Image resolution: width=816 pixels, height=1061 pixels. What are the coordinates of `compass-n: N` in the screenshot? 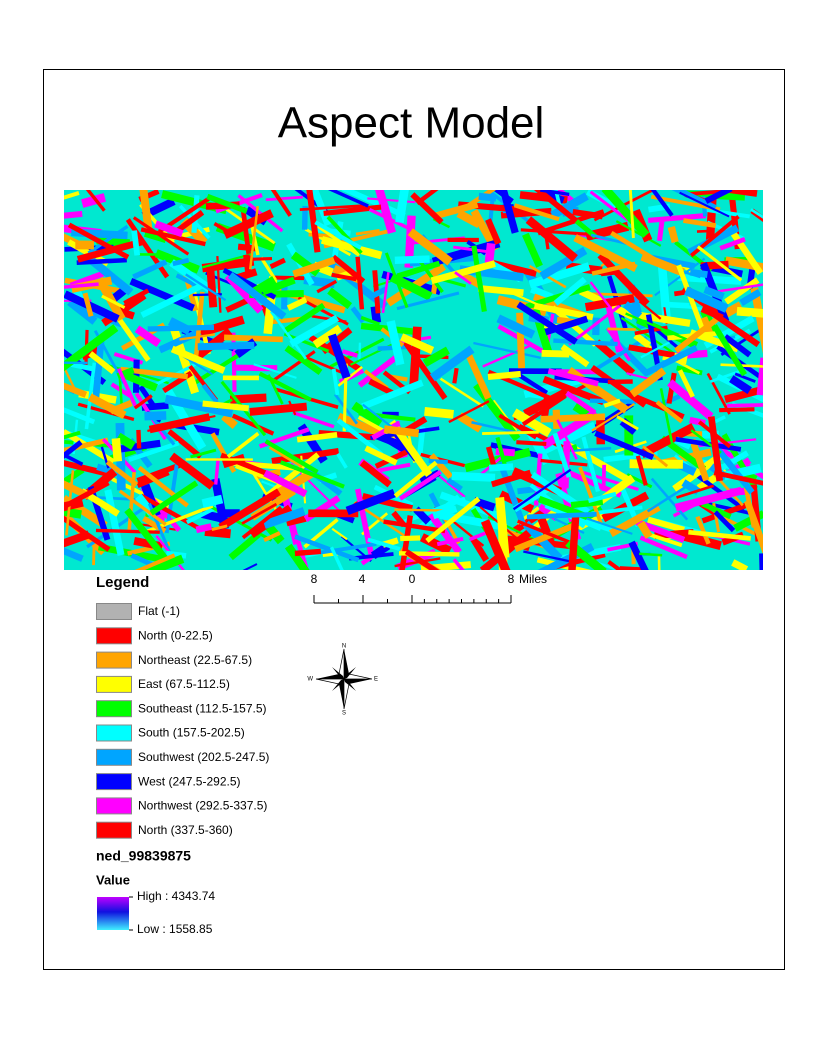 It's located at (344, 647).